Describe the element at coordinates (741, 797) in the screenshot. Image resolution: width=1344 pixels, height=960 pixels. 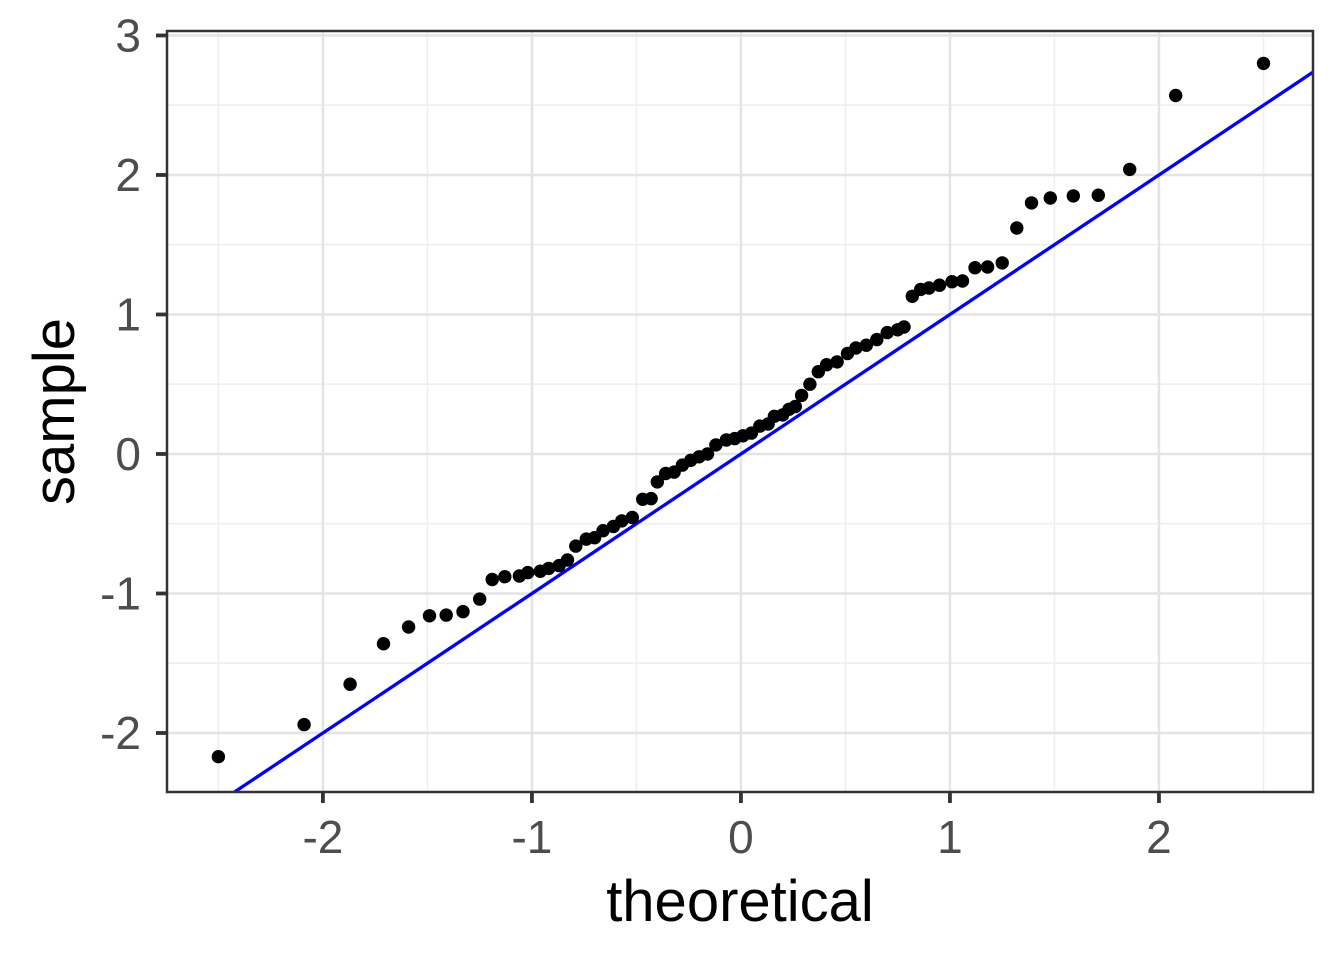
I see `x-axis-ticks` at that location.